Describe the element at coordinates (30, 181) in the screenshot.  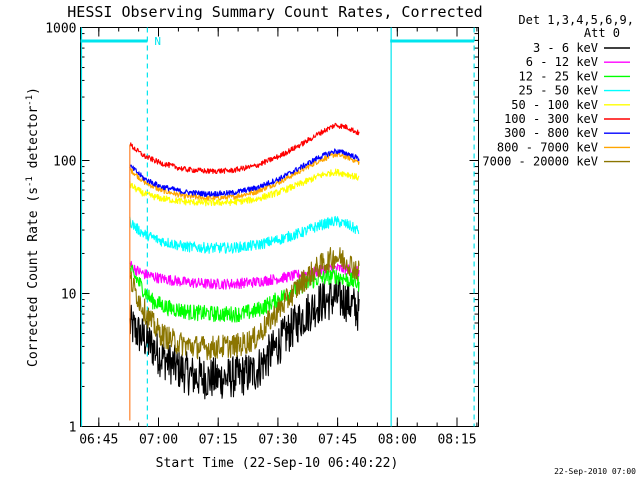
I see `y-axis-label-exp-1: -1` at that location.